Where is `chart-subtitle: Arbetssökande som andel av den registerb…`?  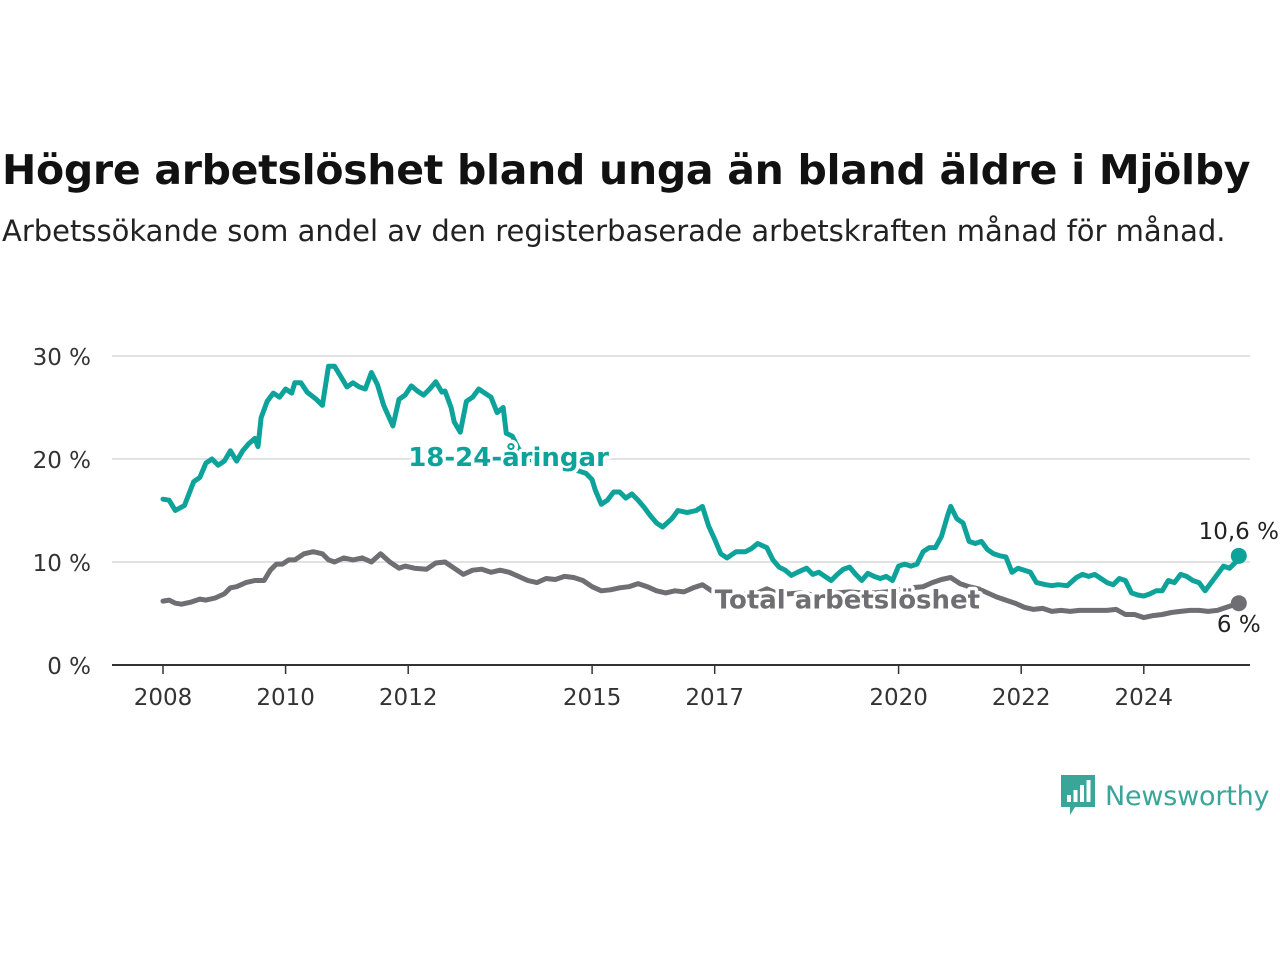 chart-subtitle: Arbetssökande som andel av den registerb… is located at coordinates (614, 231).